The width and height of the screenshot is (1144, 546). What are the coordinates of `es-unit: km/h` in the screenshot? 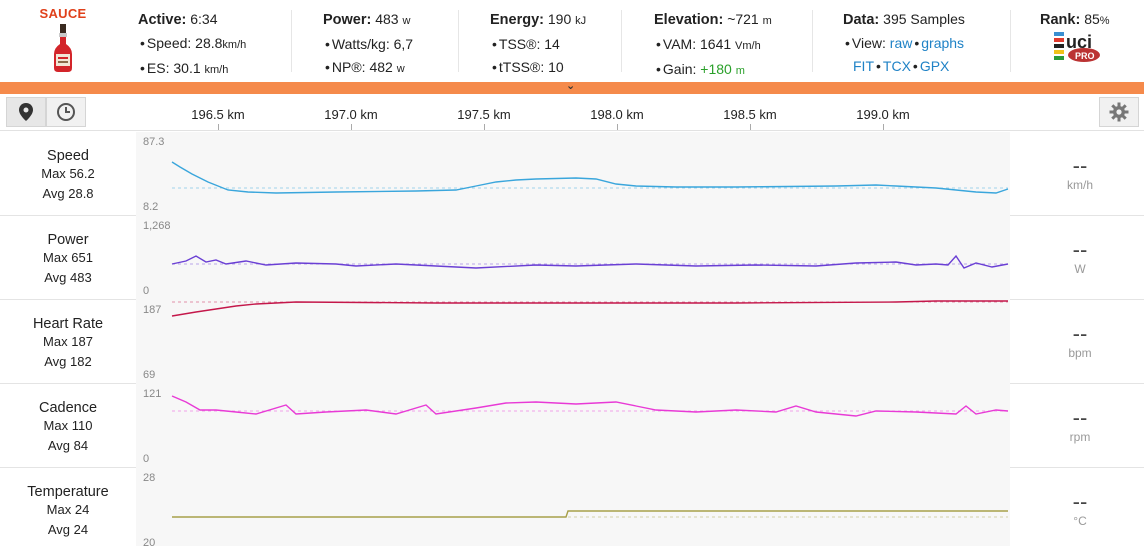 It's located at (216, 70).